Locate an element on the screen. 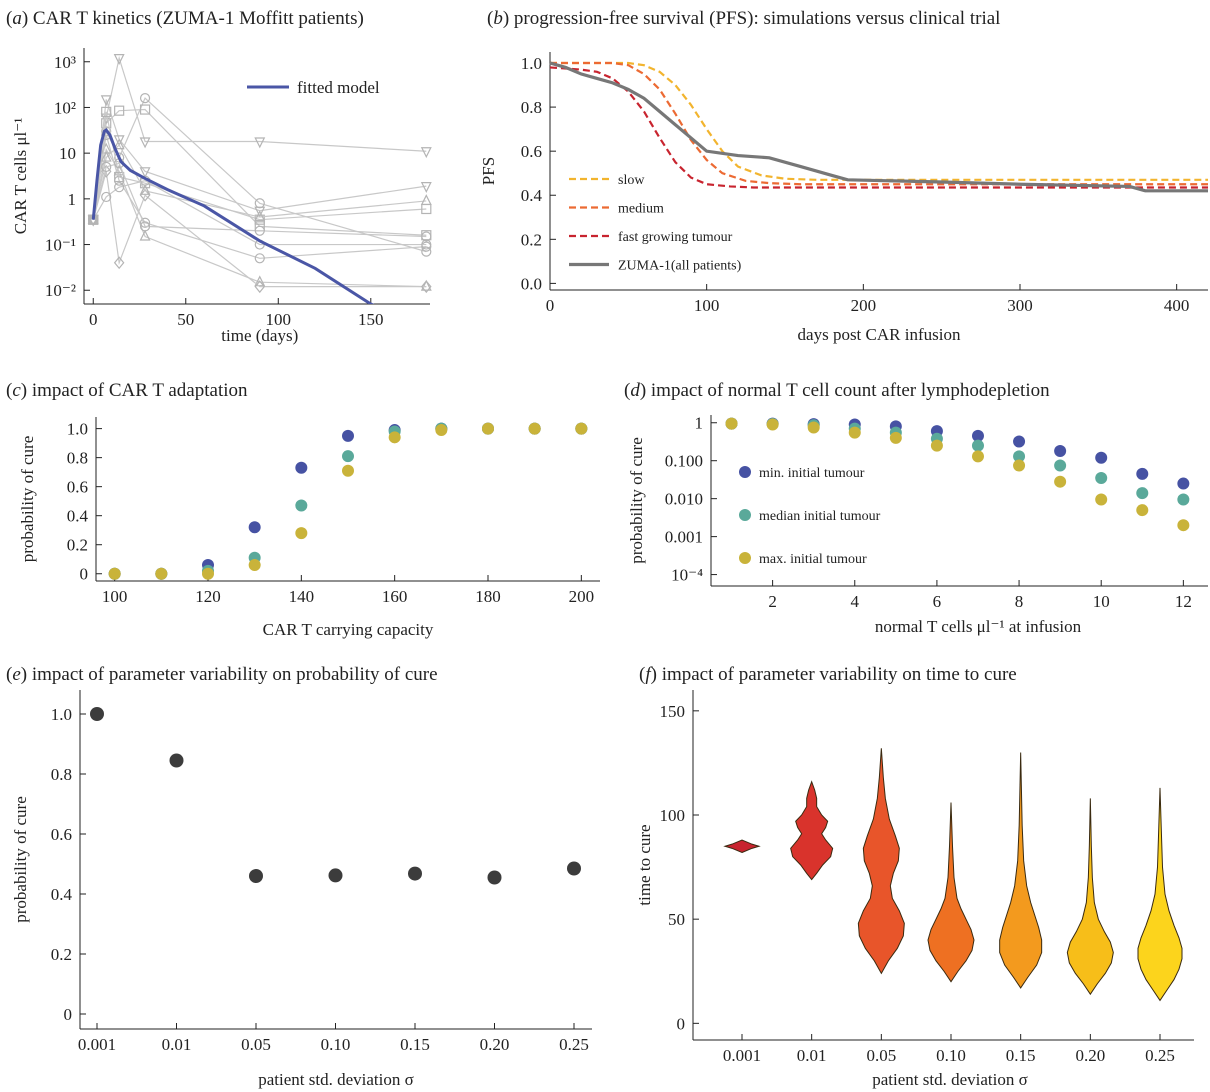  y-tick-label-b-2: 0.4 is located at coordinates (532, 195).